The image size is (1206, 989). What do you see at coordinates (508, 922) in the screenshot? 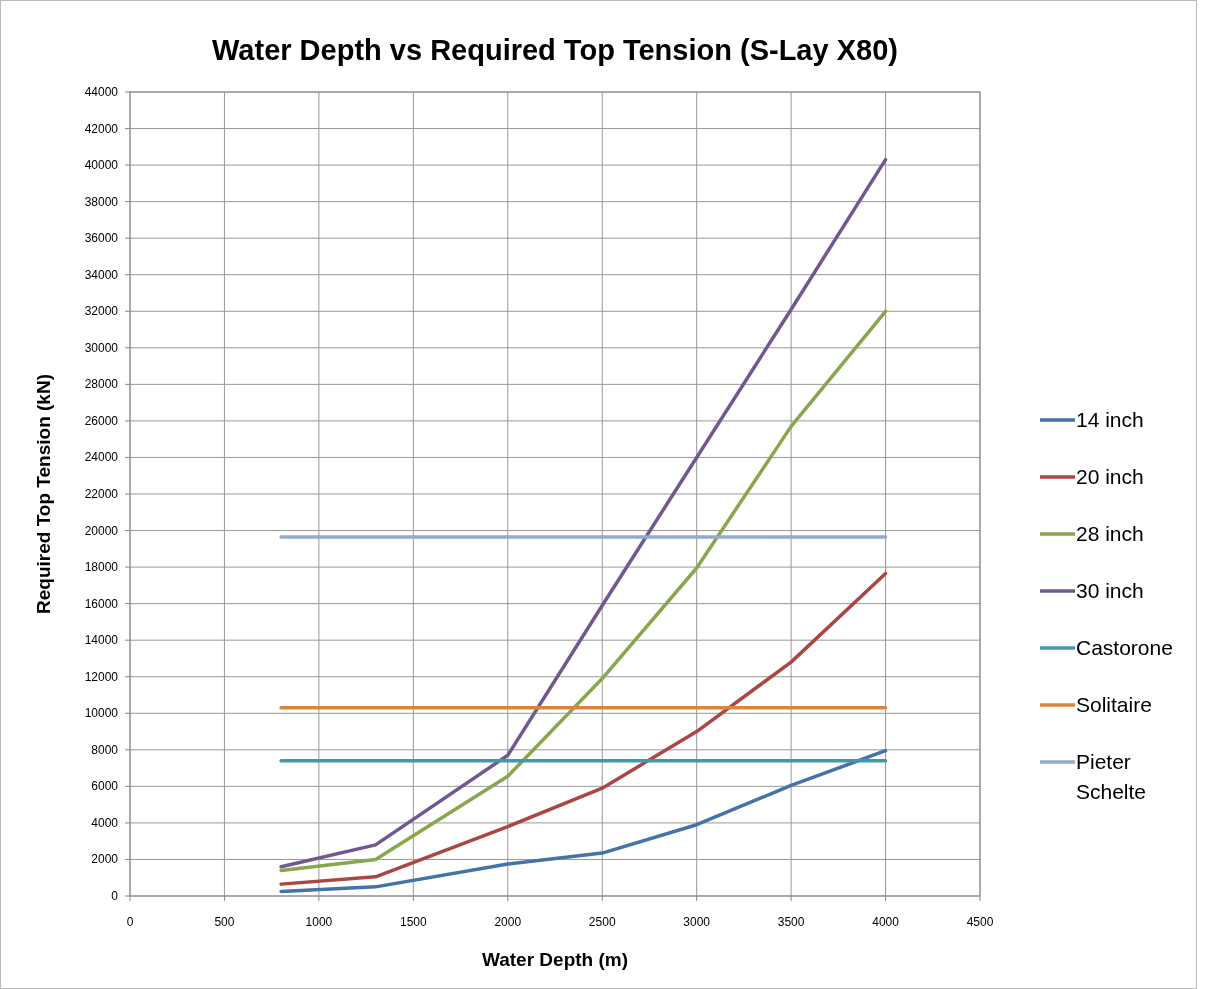
I see `x-tick-label: 2000` at bounding box center [508, 922].